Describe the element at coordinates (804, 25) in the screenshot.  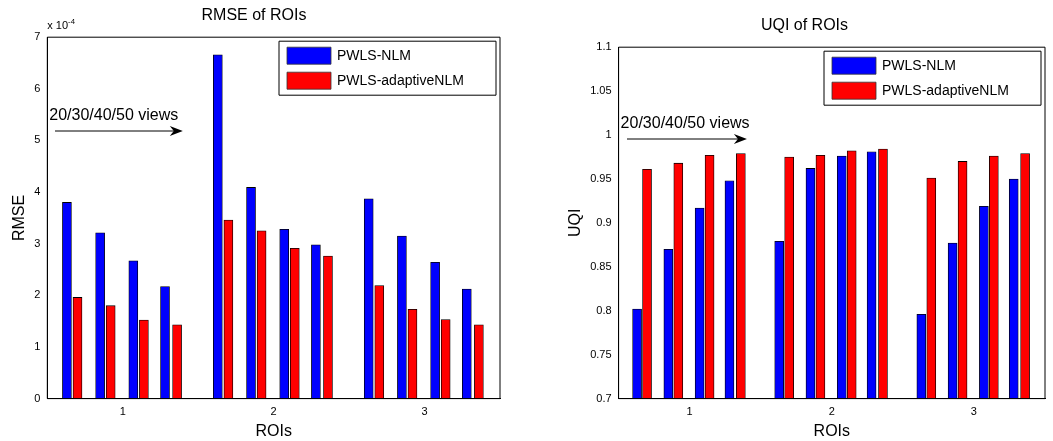
I see `chart-title: UQI of ROIs` at that location.